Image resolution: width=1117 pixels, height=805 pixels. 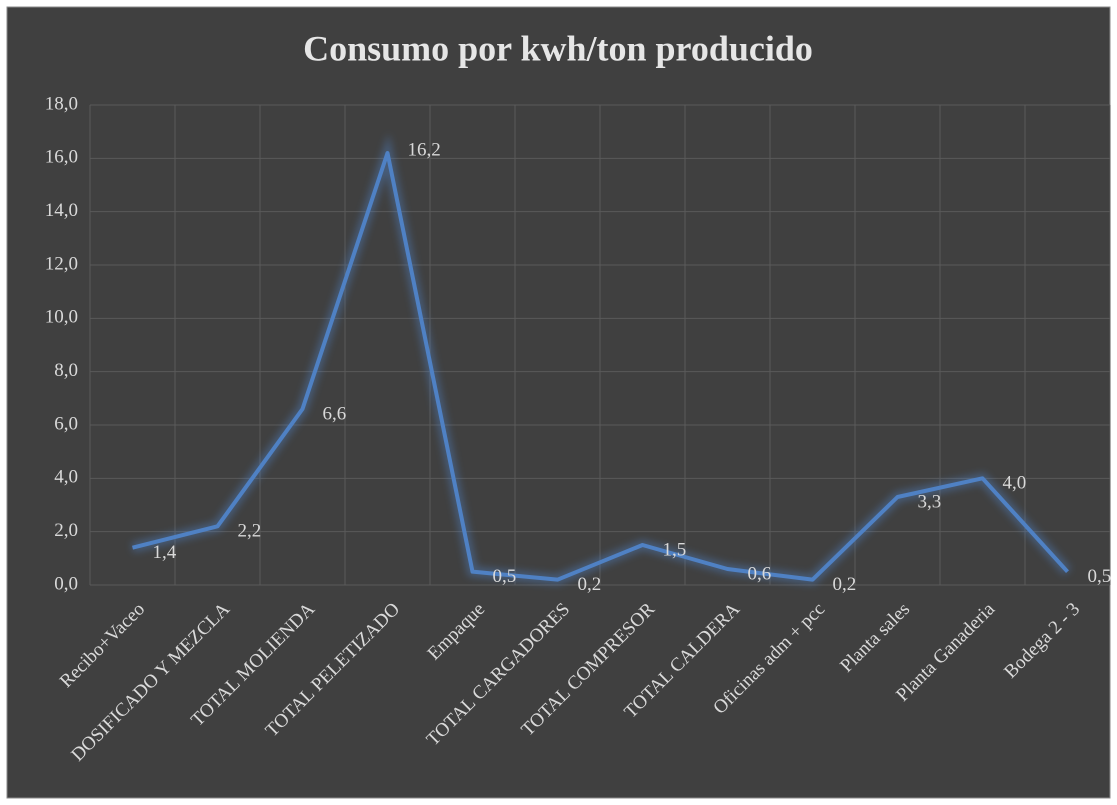 I want to click on y-tick-label: 6,0, so click(x=66, y=423).